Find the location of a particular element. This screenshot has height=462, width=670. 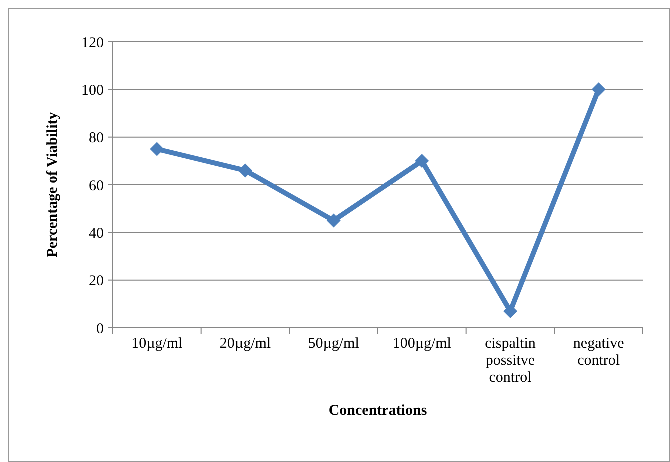

x-axis-title: Concentrations is located at coordinates (378, 411).